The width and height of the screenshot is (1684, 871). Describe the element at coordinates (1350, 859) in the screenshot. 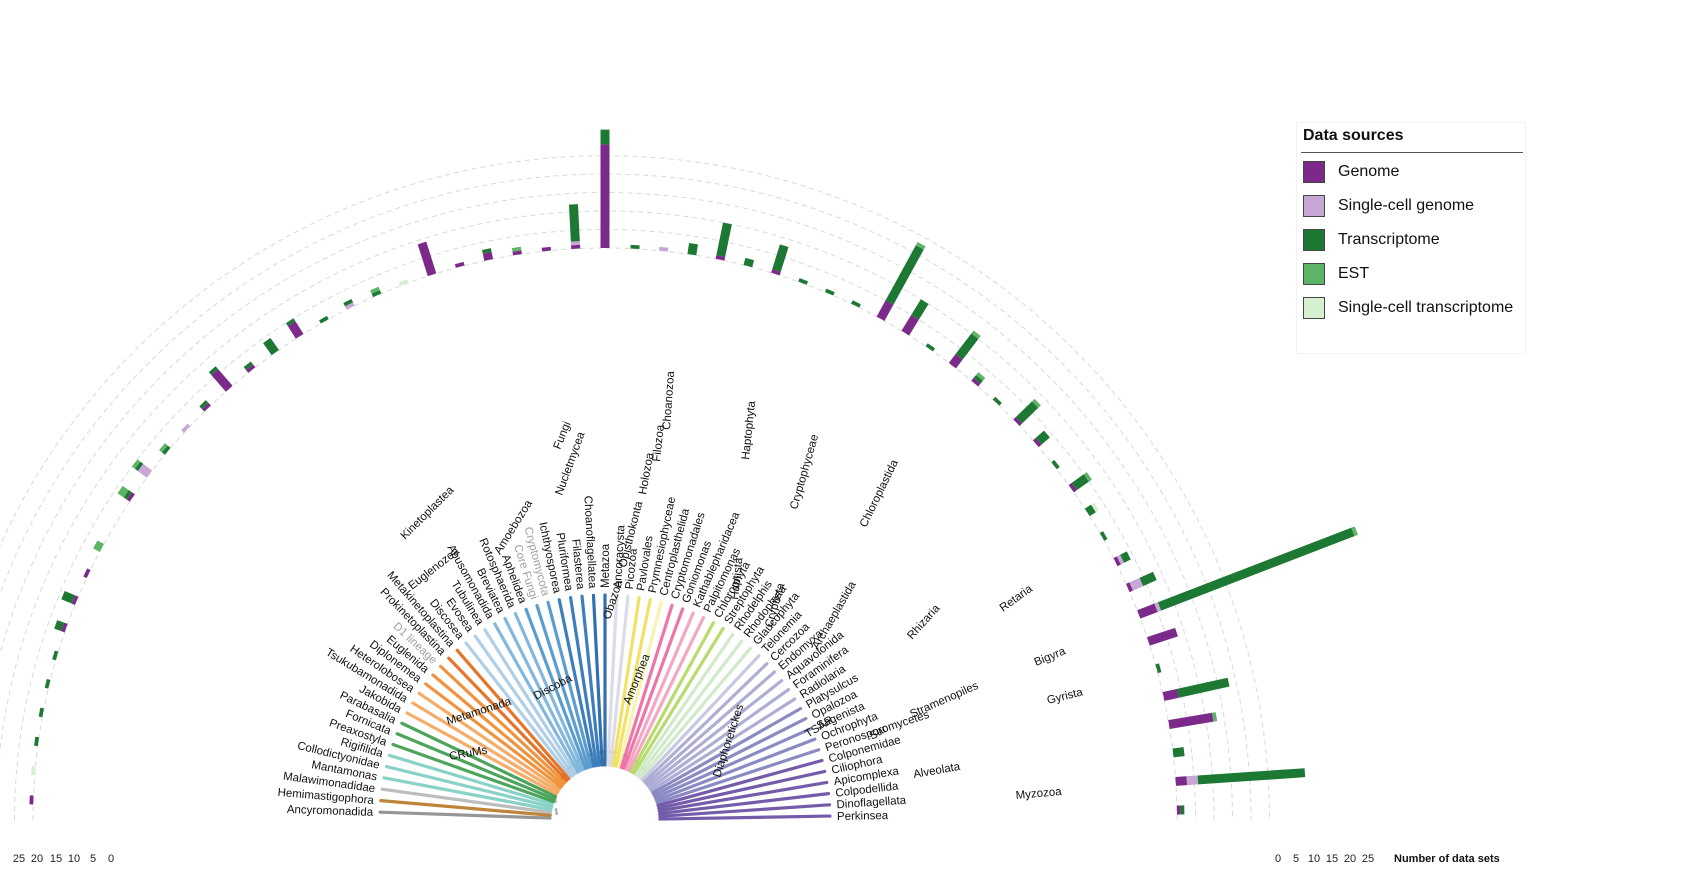

I see `right-axis-tick: 20` at that location.